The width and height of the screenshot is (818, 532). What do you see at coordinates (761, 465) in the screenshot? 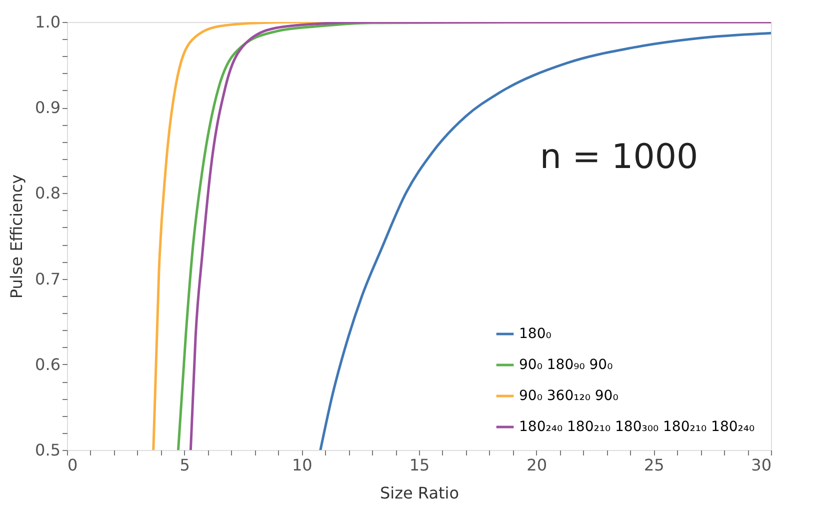
I see `x-tick-label: 30` at bounding box center [761, 465].